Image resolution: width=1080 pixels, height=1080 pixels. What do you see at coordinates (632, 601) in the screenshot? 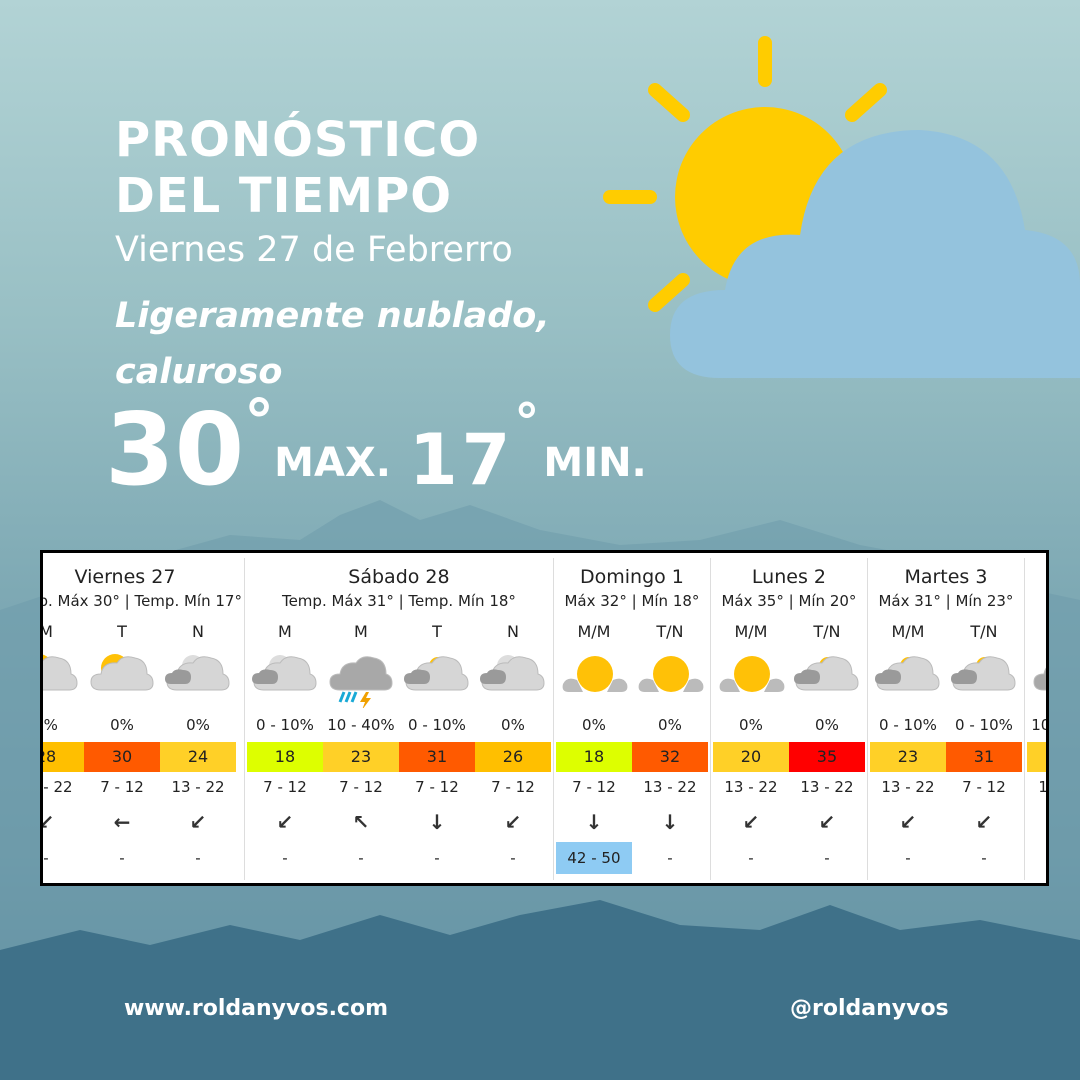
I see `day-temp-range: Máx 32° | Mín 18°` at bounding box center [632, 601].